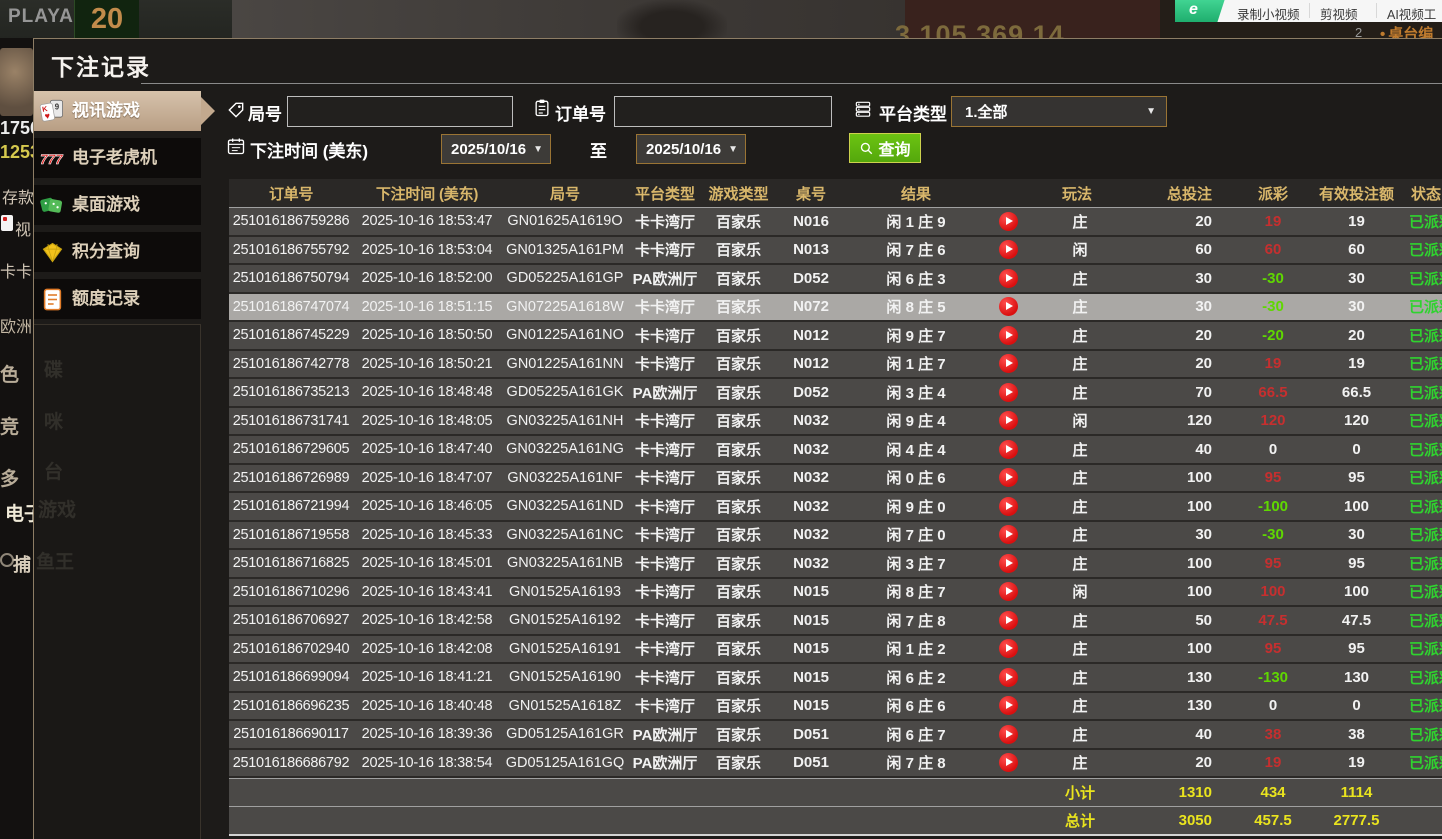 The image size is (1442, 839). What do you see at coordinates (52, 159) in the screenshot?
I see `svg-text: 777` at bounding box center [52, 159].